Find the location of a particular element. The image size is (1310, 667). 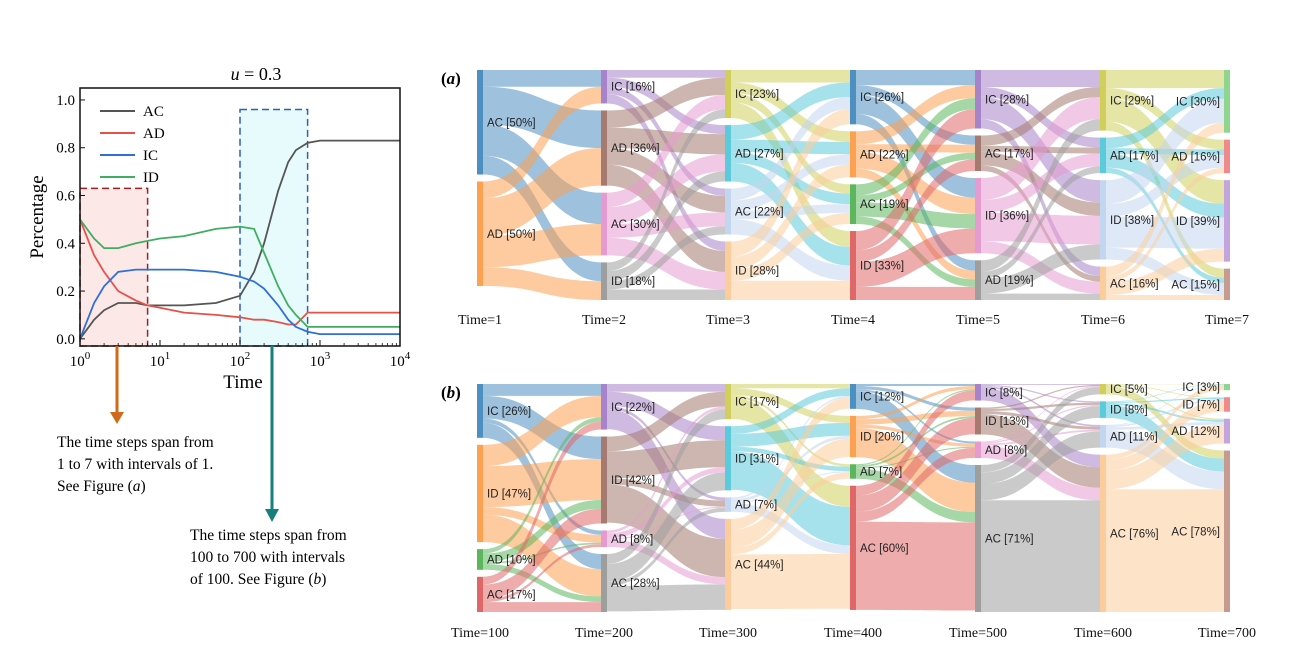

legend-label-ic: IC is located at coordinates (150, 156).